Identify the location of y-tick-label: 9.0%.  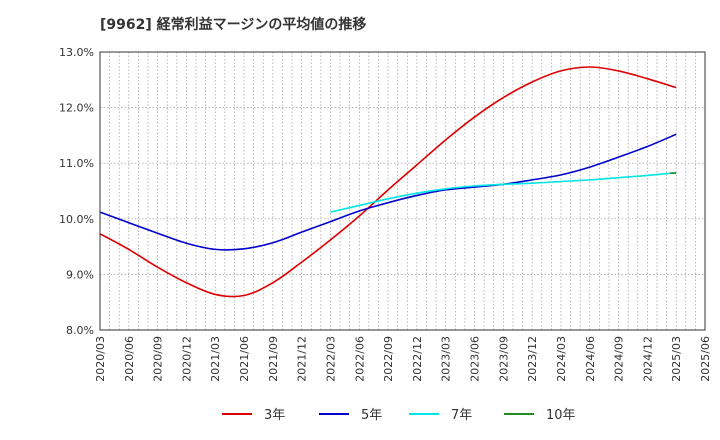
(80, 274).